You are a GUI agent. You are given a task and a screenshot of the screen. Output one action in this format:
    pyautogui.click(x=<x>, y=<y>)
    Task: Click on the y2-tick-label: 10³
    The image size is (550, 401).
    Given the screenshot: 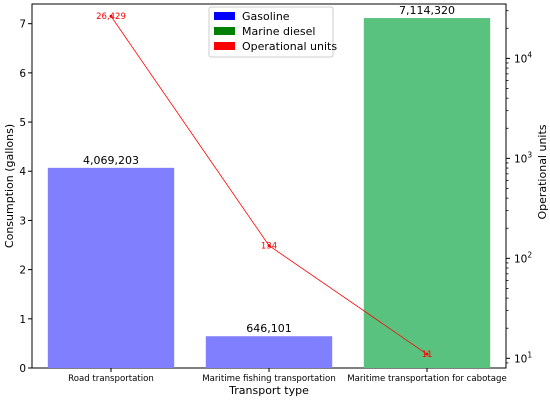 What is the action you would take?
    pyautogui.click(x=523, y=157)
    